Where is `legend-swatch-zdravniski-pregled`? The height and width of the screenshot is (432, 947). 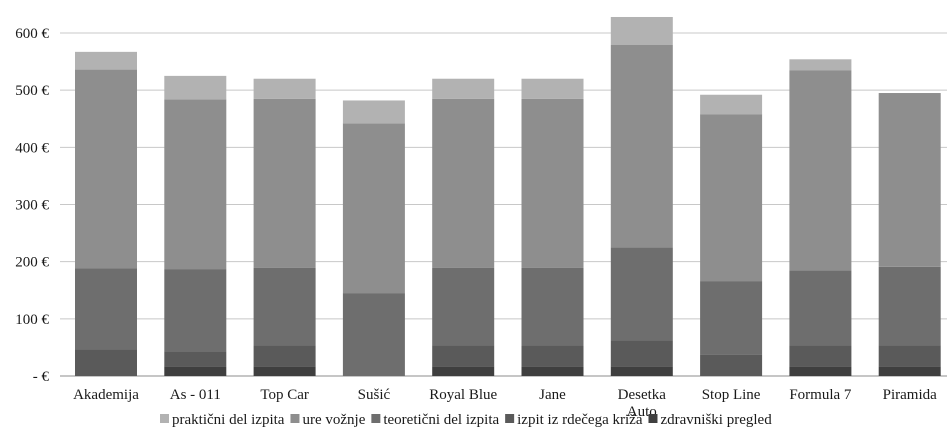 legend-swatch-zdravniski-pregled is located at coordinates (653, 418).